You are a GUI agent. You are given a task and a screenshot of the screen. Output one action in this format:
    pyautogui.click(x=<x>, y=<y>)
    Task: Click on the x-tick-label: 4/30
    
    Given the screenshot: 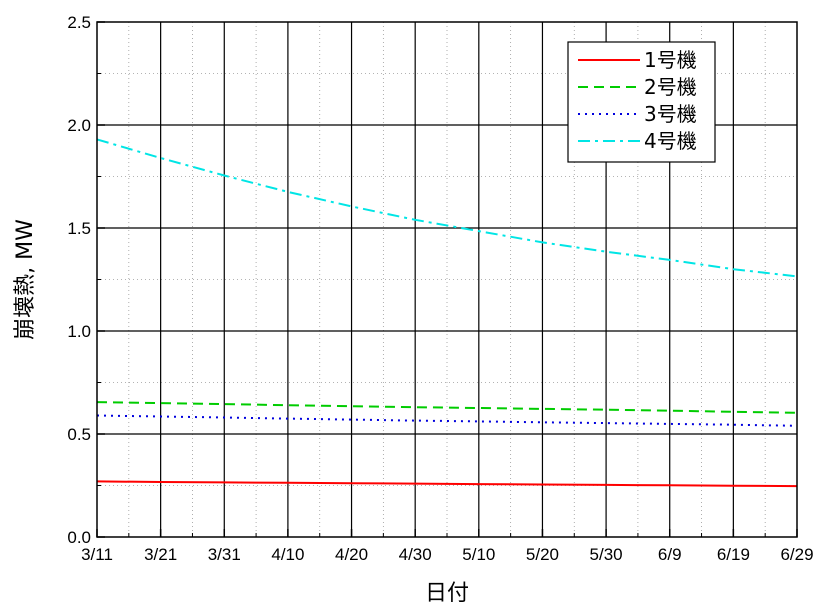 What is the action you would take?
    pyautogui.click(x=415, y=554)
    